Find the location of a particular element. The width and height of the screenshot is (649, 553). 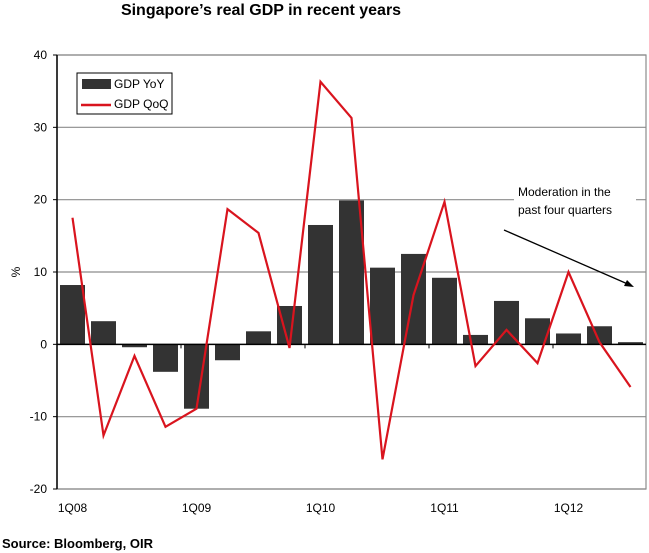

bar-2Q09 is located at coordinates (227, 352).